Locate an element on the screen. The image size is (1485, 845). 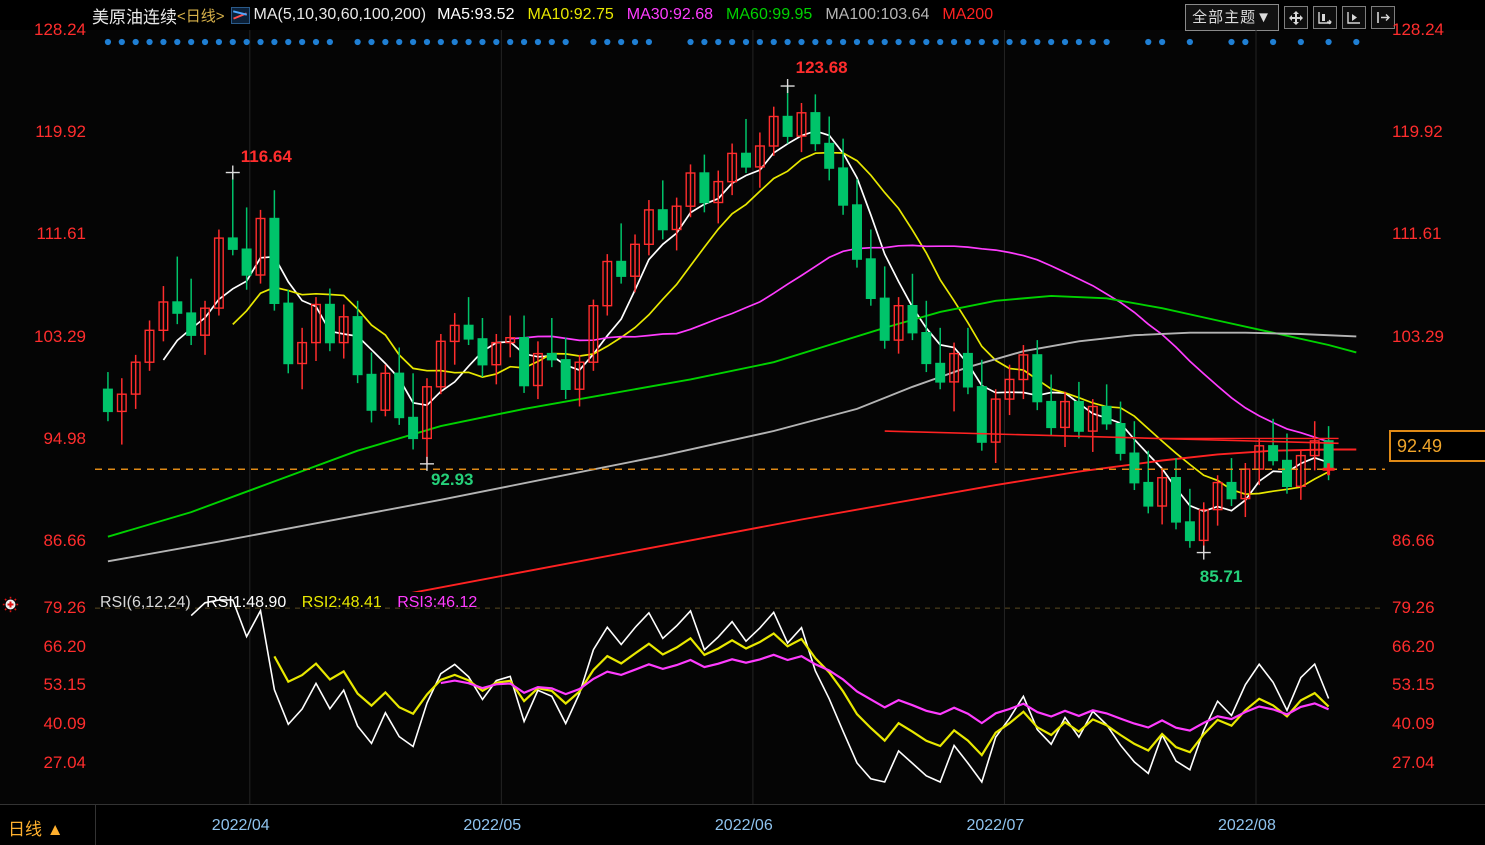
theme-select-button: 全部主题▼ is located at coordinates (1232, 17).